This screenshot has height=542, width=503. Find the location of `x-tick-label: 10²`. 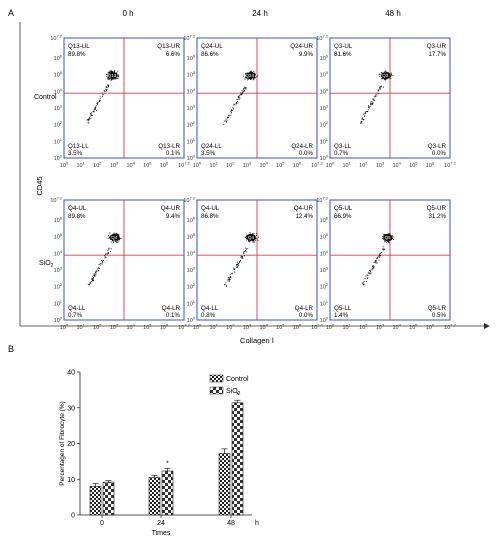

x-tick-label: 10² is located at coordinates (230, 327).